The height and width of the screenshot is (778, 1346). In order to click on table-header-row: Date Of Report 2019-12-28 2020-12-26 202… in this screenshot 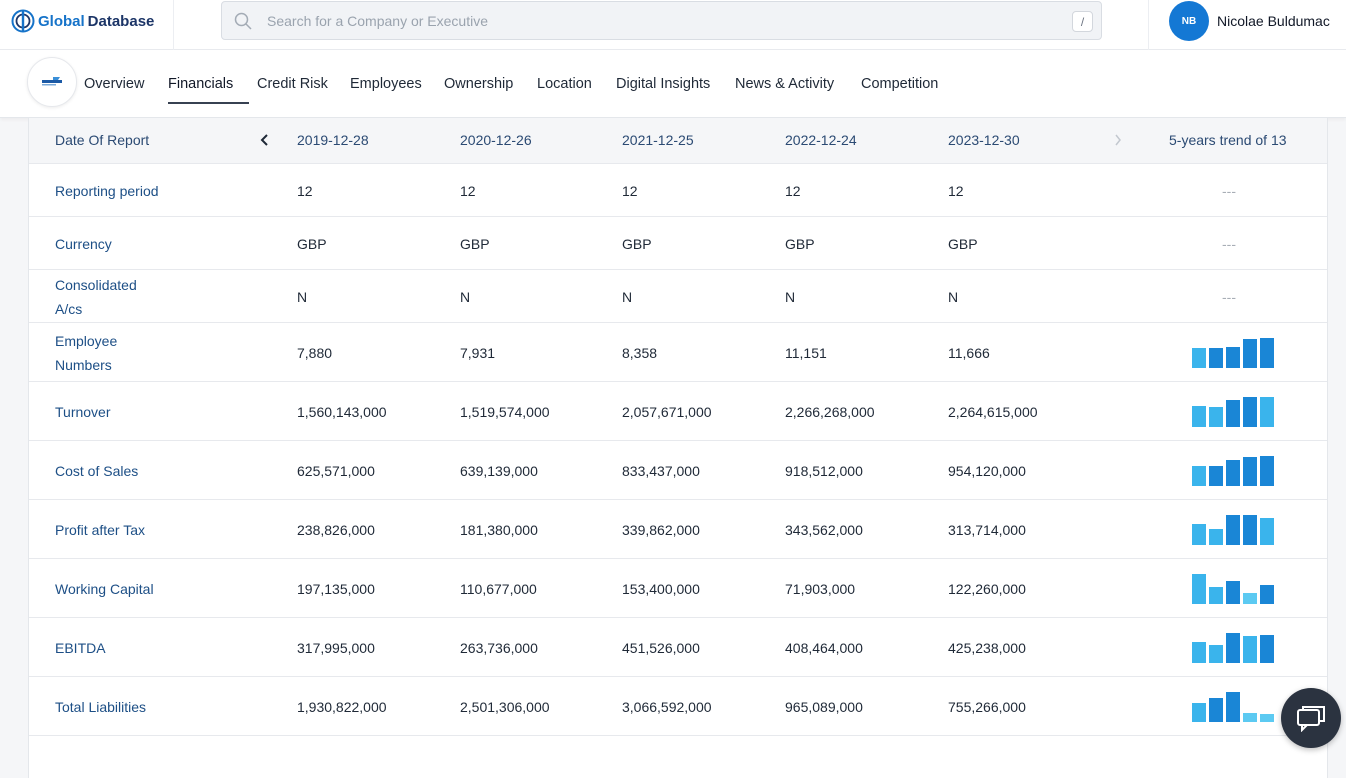, I will do `click(678, 141)`.